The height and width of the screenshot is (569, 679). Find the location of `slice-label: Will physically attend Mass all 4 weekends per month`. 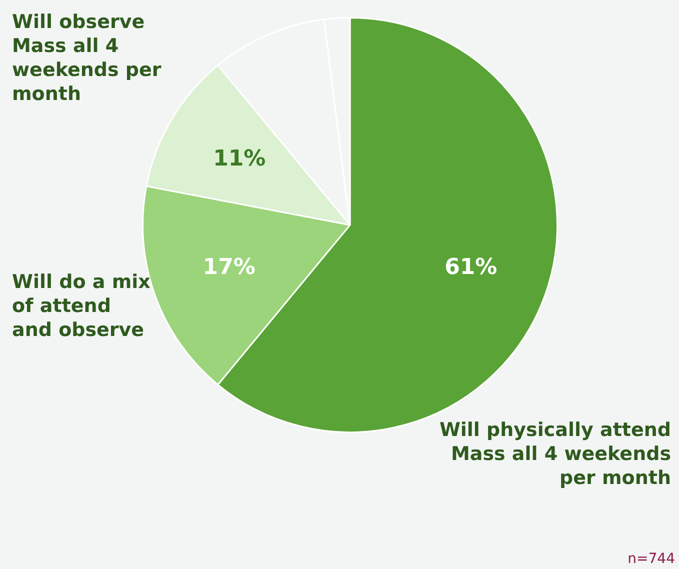

slice-label: Will physically attend Mass all 4 weekends per month is located at coordinates (554, 454).